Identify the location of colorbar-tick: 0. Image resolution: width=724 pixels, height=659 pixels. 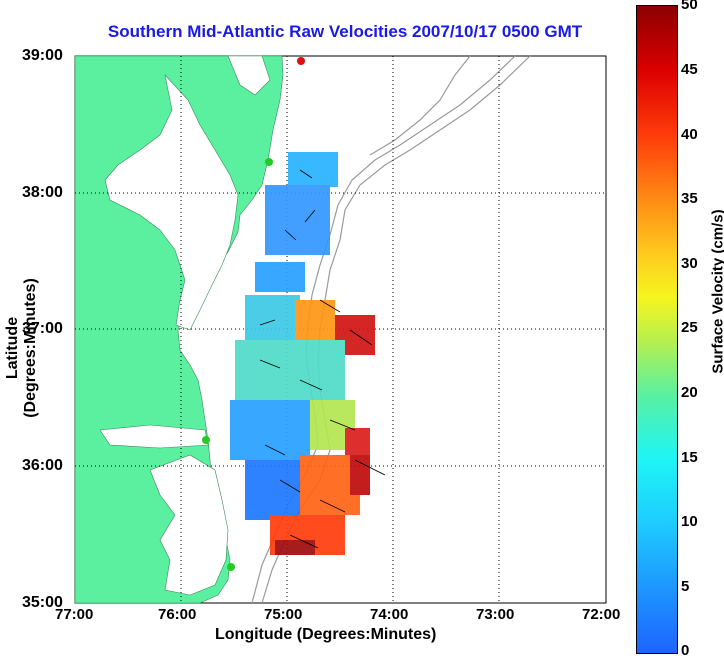
(685, 650).